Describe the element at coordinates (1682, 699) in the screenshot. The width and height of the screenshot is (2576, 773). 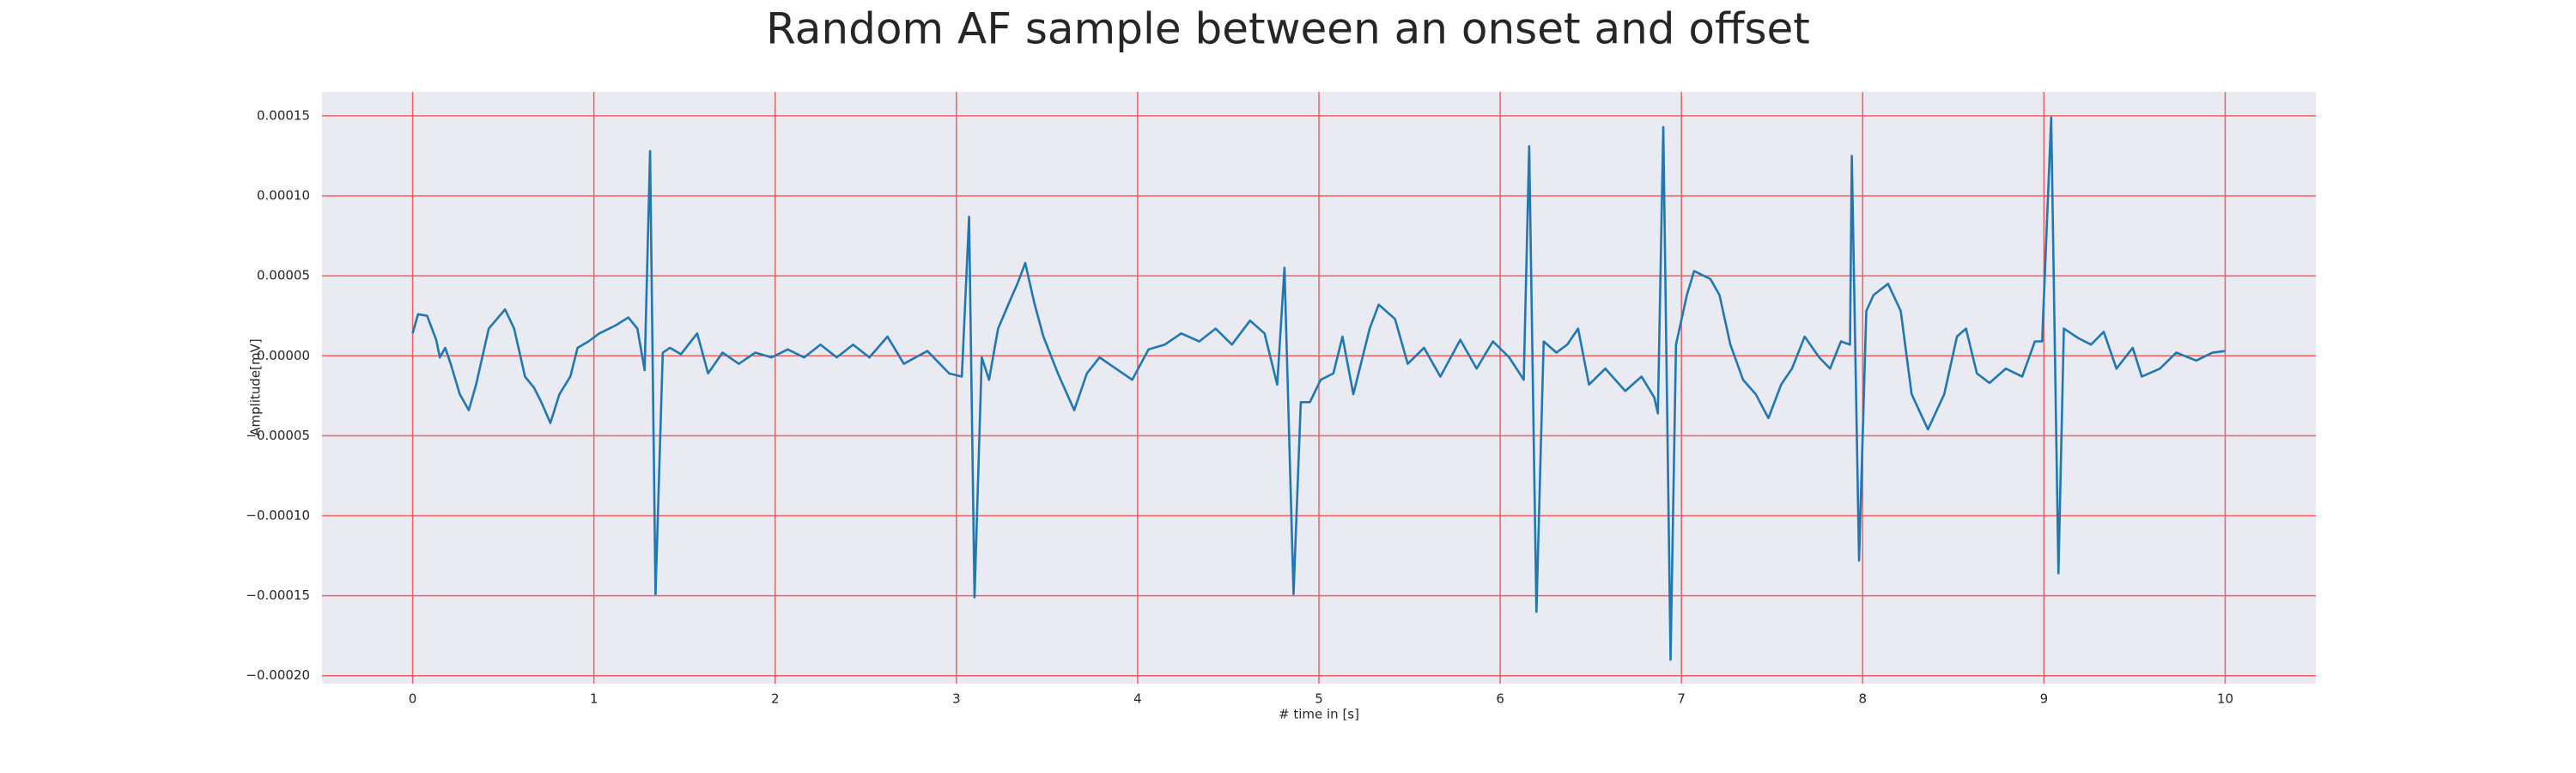
I see `x-tick-label: 7` at that location.